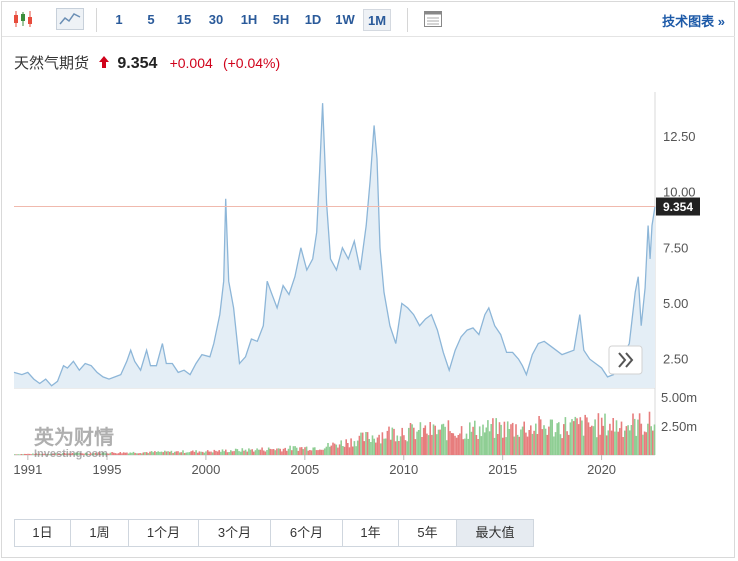 Image resolution: width=738 pixels, height=561 pixels. I want to click on timeframe-1w: 1W, so click(345, 19).